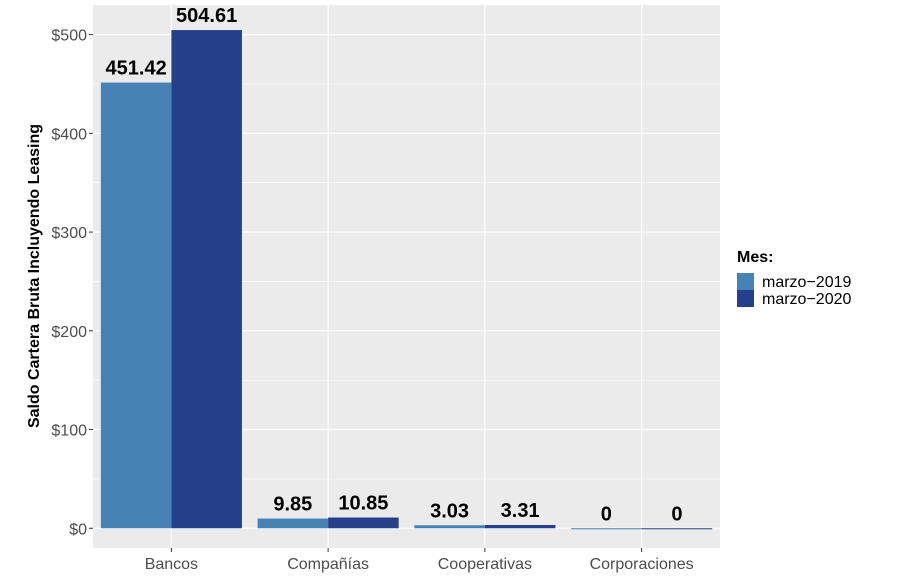 The image size is (901, 579). I want to click on y-tick-label: $200, so click(69, 332).